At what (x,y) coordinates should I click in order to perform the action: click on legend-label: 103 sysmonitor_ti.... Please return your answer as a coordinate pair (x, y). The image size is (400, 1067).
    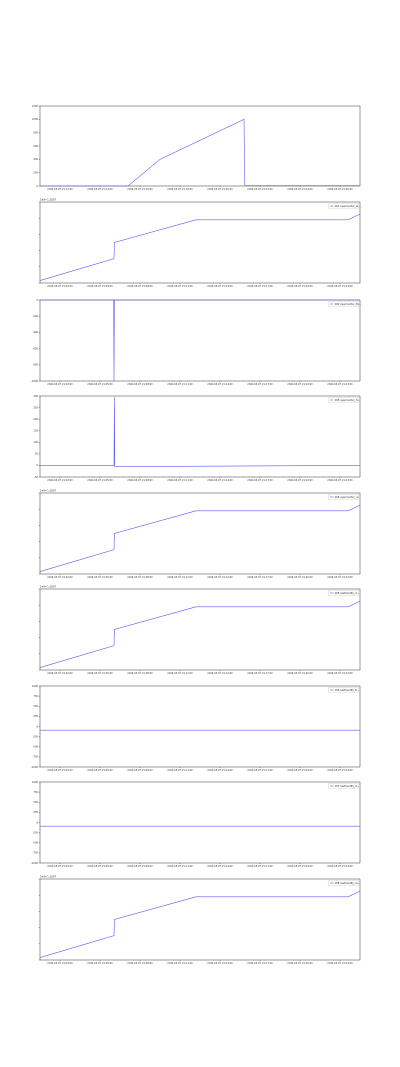
    Looking at the image, I should click on (348, 400).